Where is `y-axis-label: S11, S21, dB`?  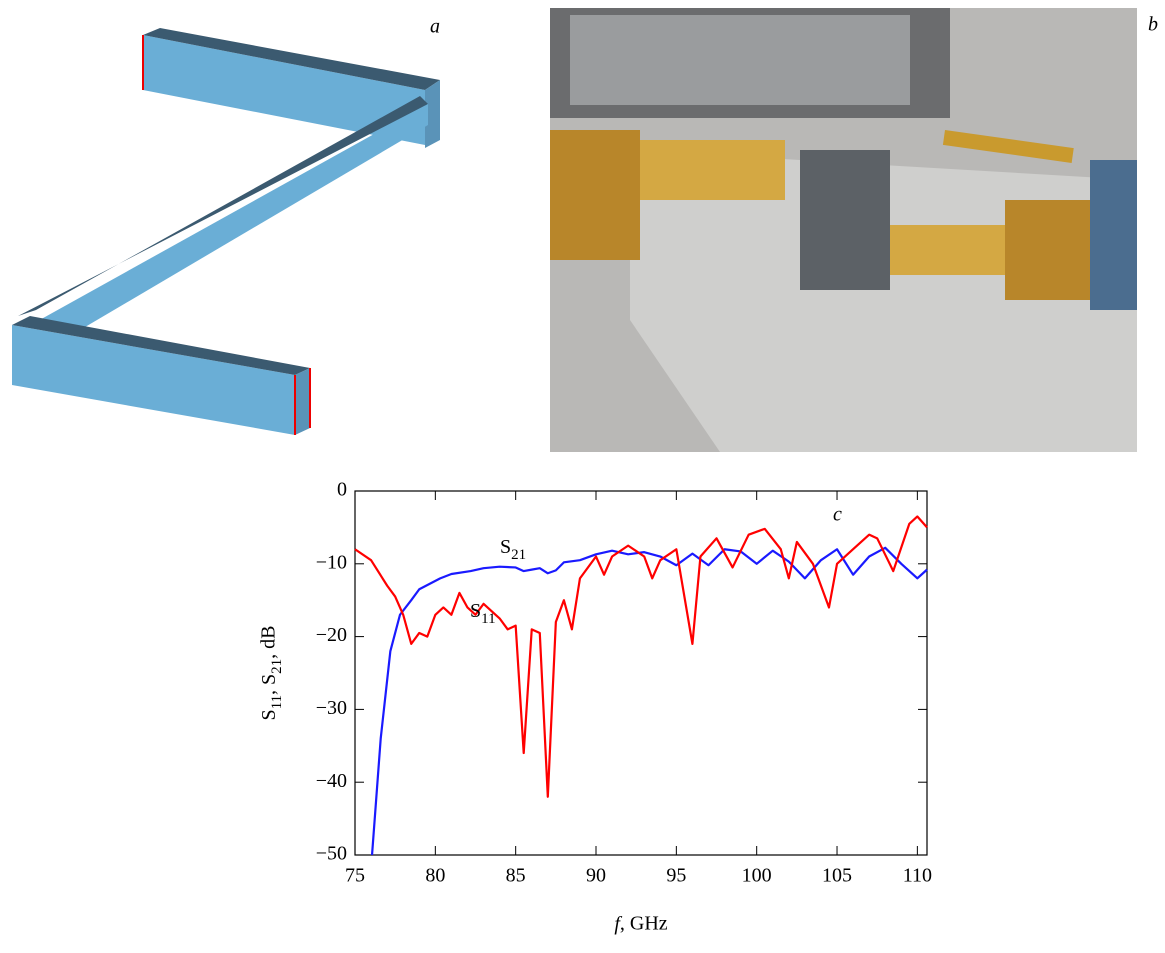 y-axis-label: S11, S21, dB is located at coordinates (272, 672).